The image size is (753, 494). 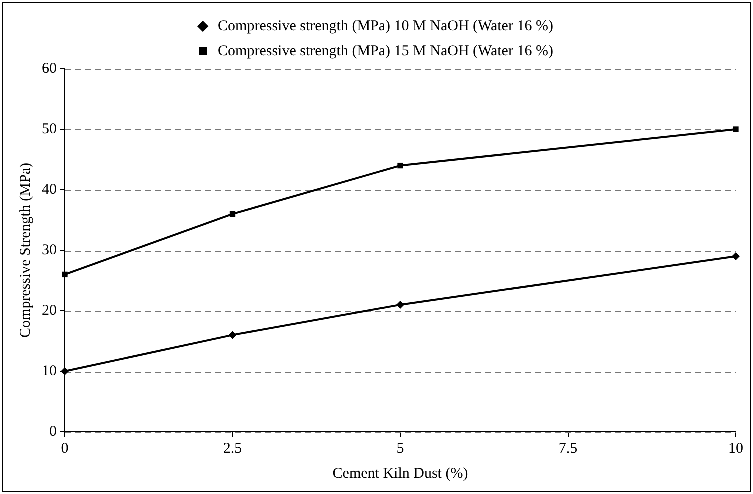 What do you see at coordinates (53, 432) in the screenshot?
I see `y-tick-label: 0` at bounding box center [53, 432].